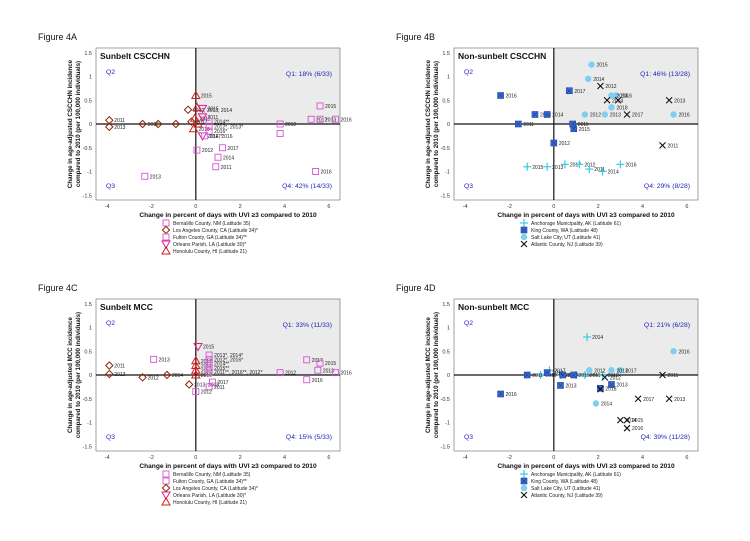  What do you see at coordinates (598, 458) in the screenshot?
I see `x-tick-label: 2` at bounding box center [598, 458].